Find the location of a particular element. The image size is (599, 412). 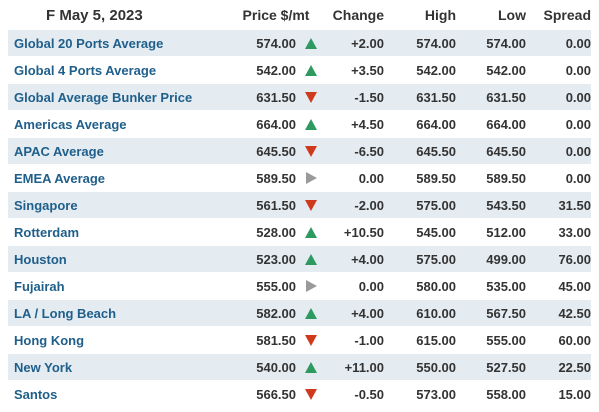

price-value: 645.50 is located at coordinates (276, 151).